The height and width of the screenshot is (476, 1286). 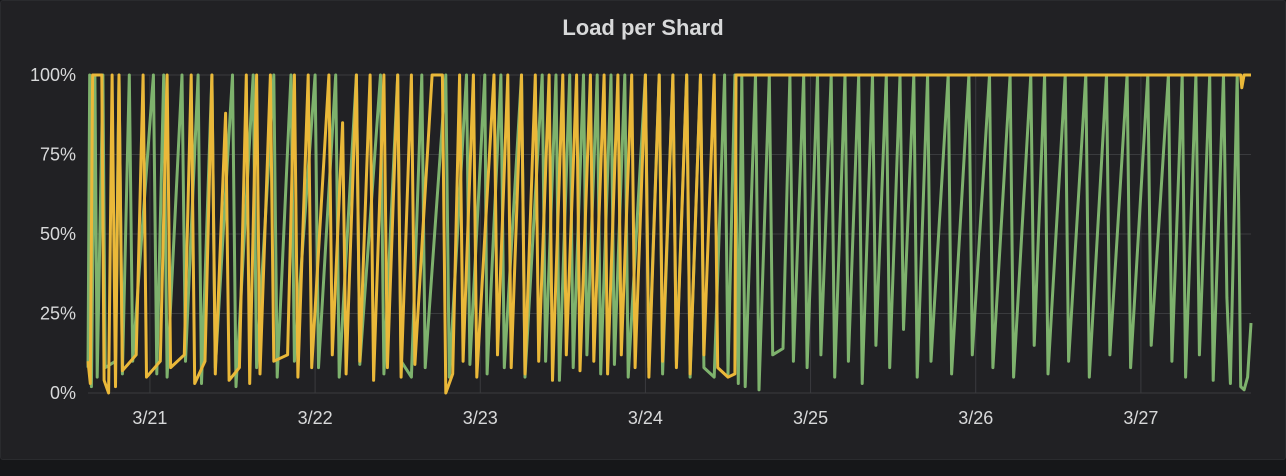 I want to click on y-tick-label: 75%, so click(x=58, y=155).